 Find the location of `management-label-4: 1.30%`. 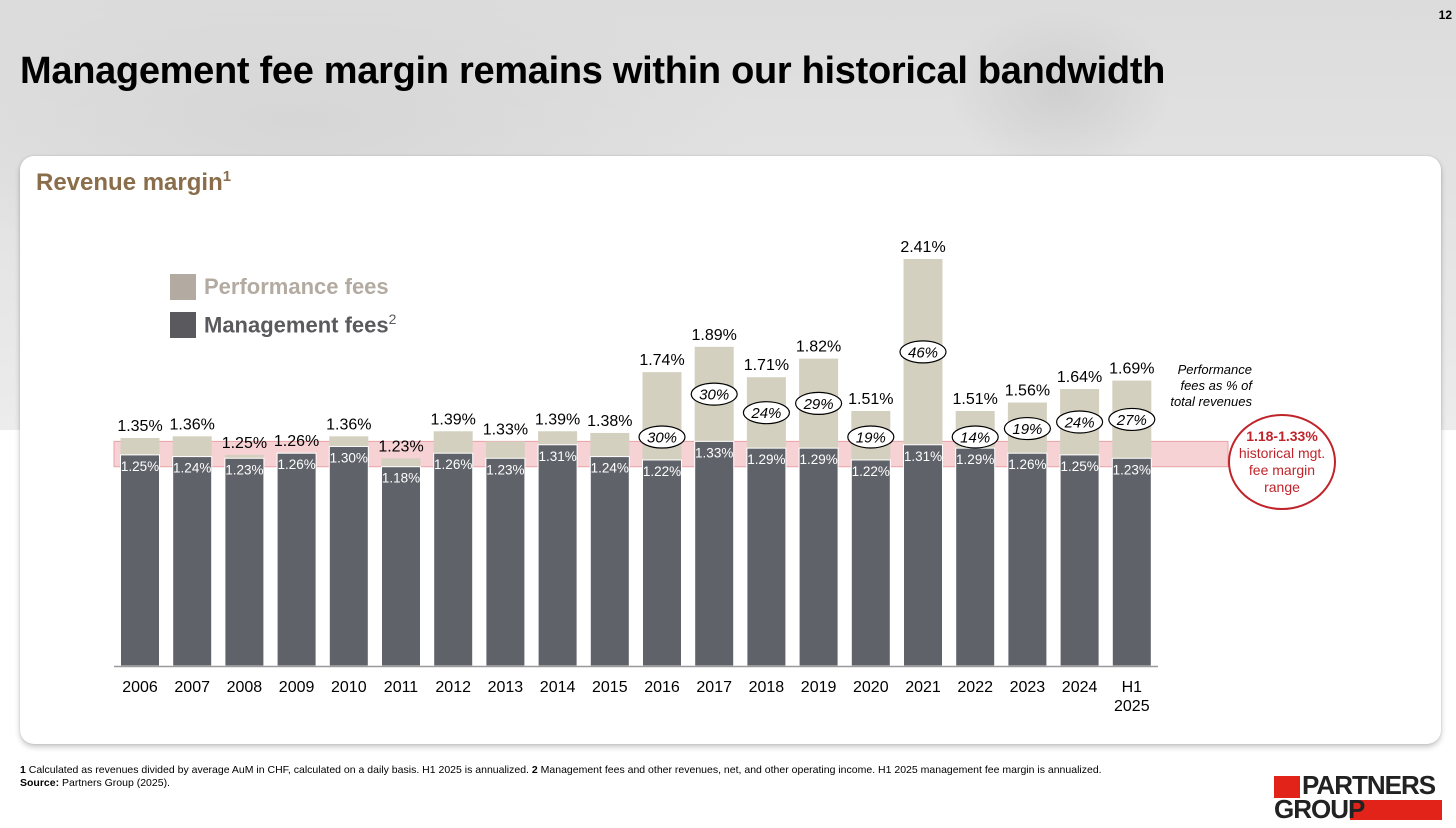

management-label-4: 1.30% is located at coordinates (349, 457).